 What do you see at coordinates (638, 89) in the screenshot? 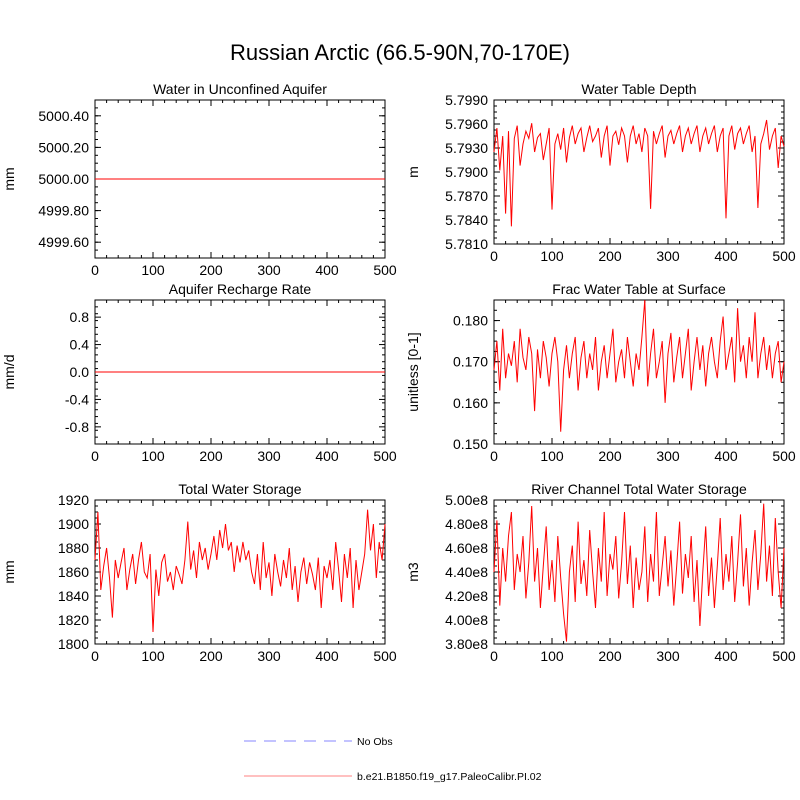
I see `panel-title: Water Table Depth` at bounding box center [638, 89].